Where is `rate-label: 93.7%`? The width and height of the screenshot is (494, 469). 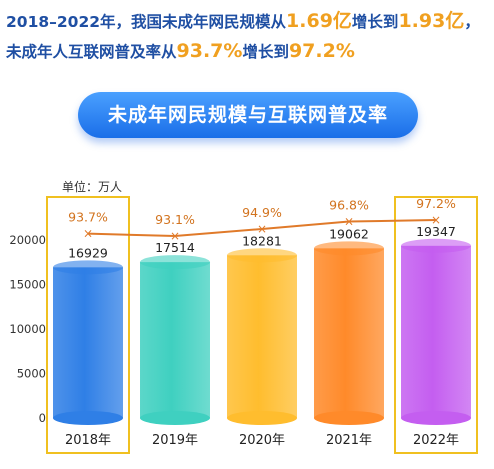 rate-label: 93.7% is located at coordinates (88, 217).